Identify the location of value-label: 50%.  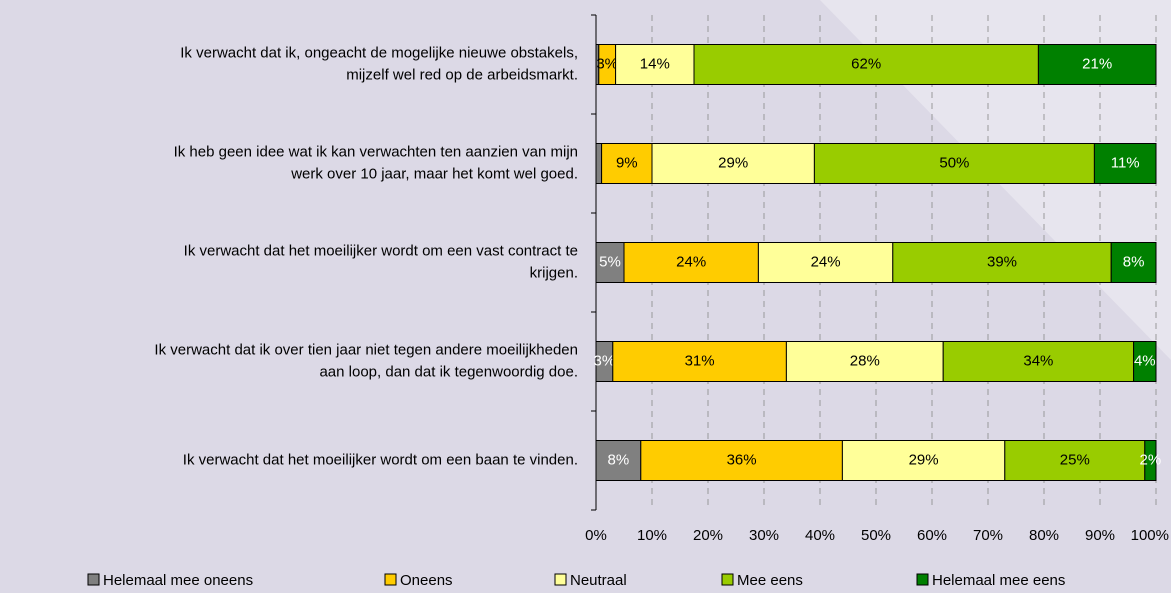
(954, 162).